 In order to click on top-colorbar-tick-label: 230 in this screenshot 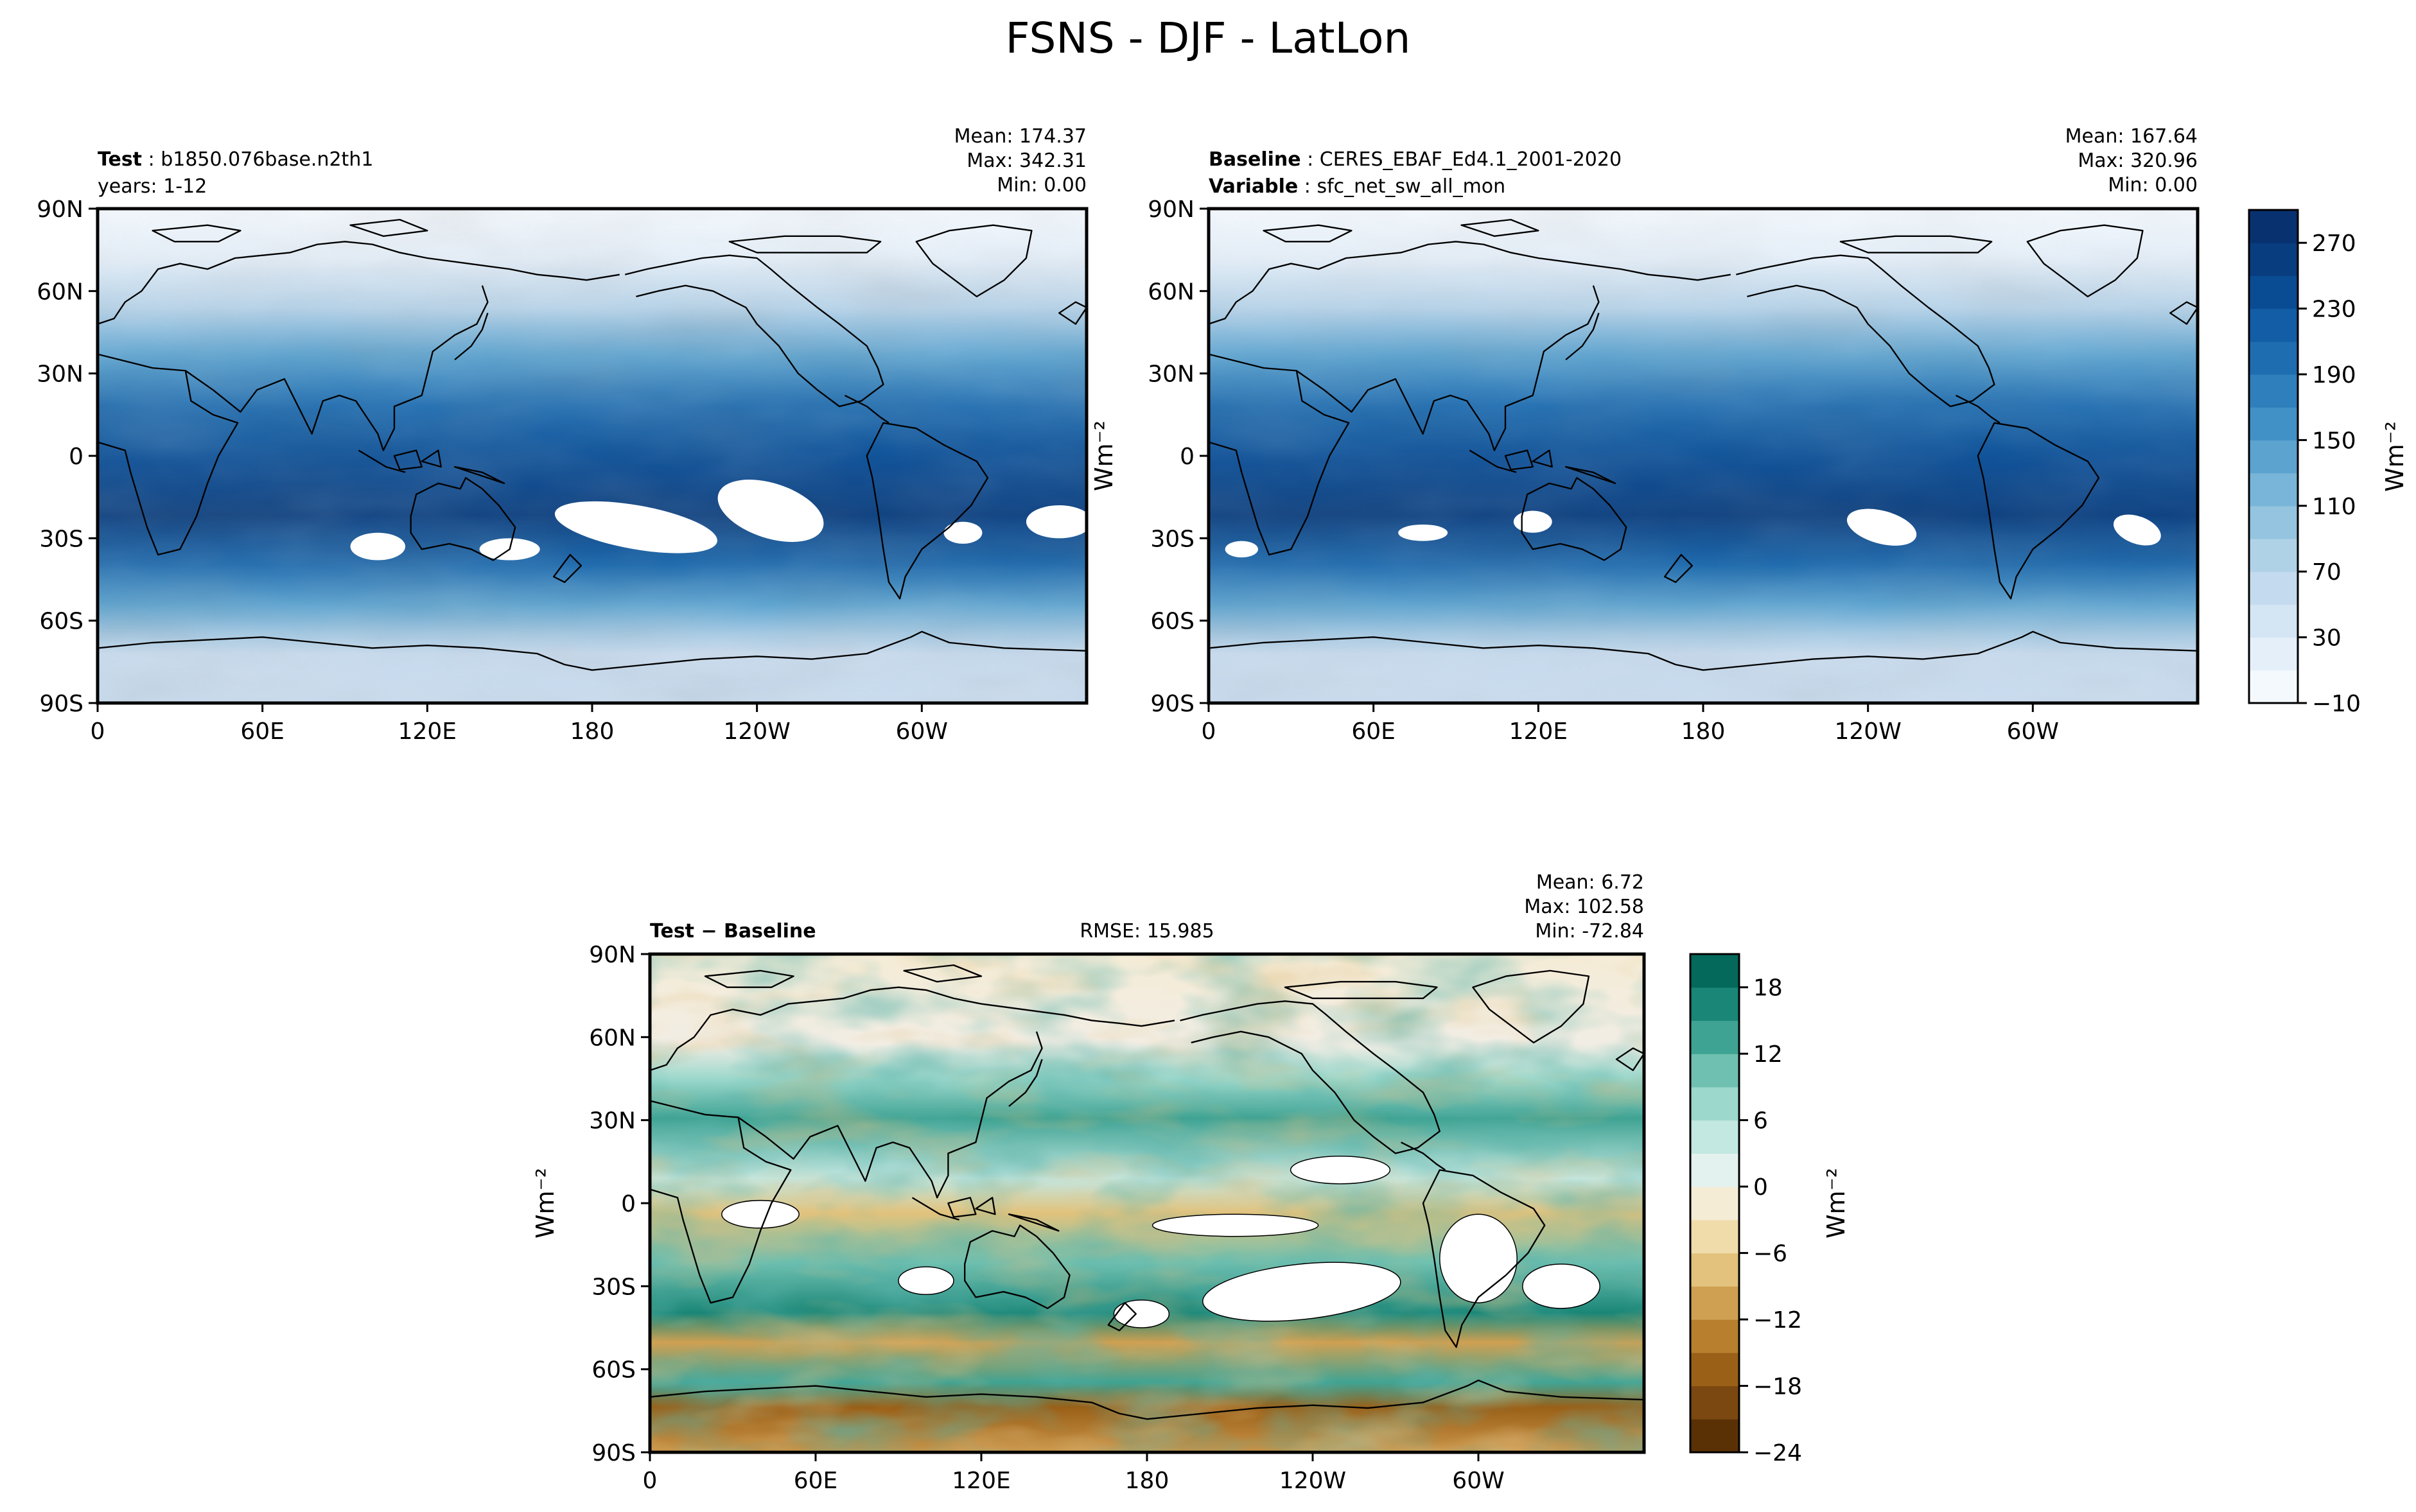, I will do `click(2334, 310)`.